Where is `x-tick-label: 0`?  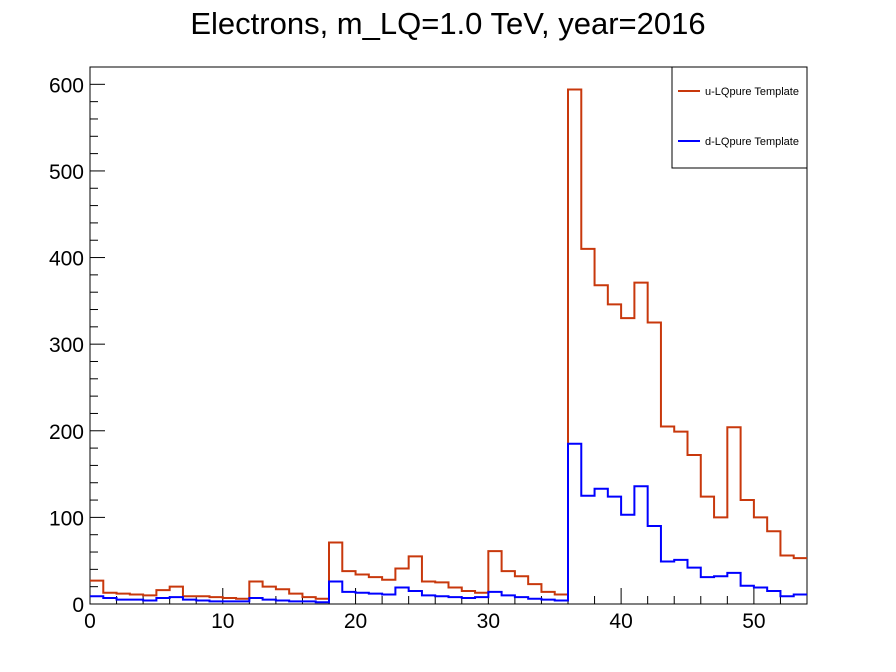 x-tick-label: 0 is located at coordinates (90, 621).